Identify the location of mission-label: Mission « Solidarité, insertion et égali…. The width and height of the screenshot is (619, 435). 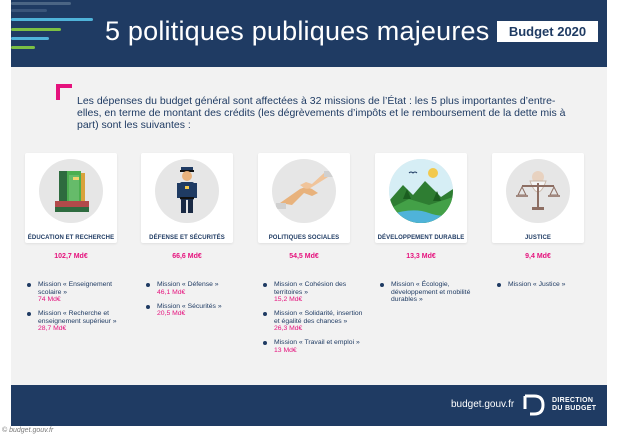
(318, 317).